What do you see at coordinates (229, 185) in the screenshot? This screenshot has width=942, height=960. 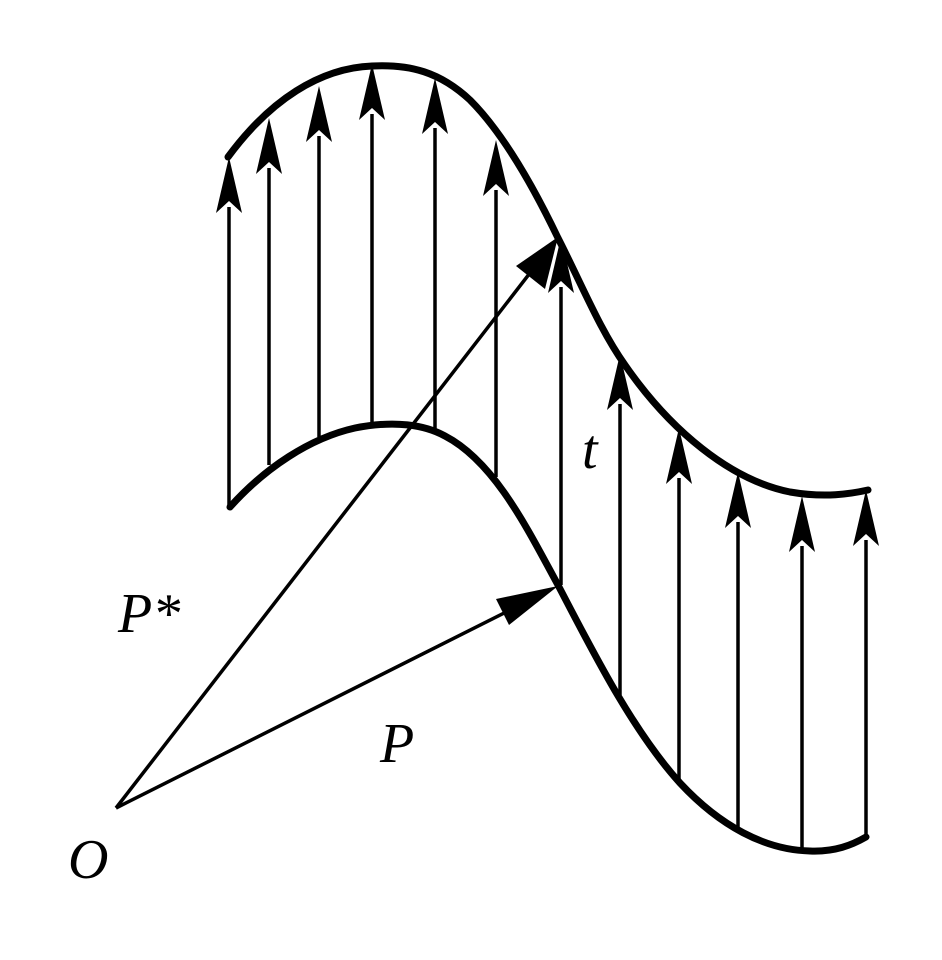 I see `ruling-arrow-1-arrowhead` at bounding box center [229, 185].